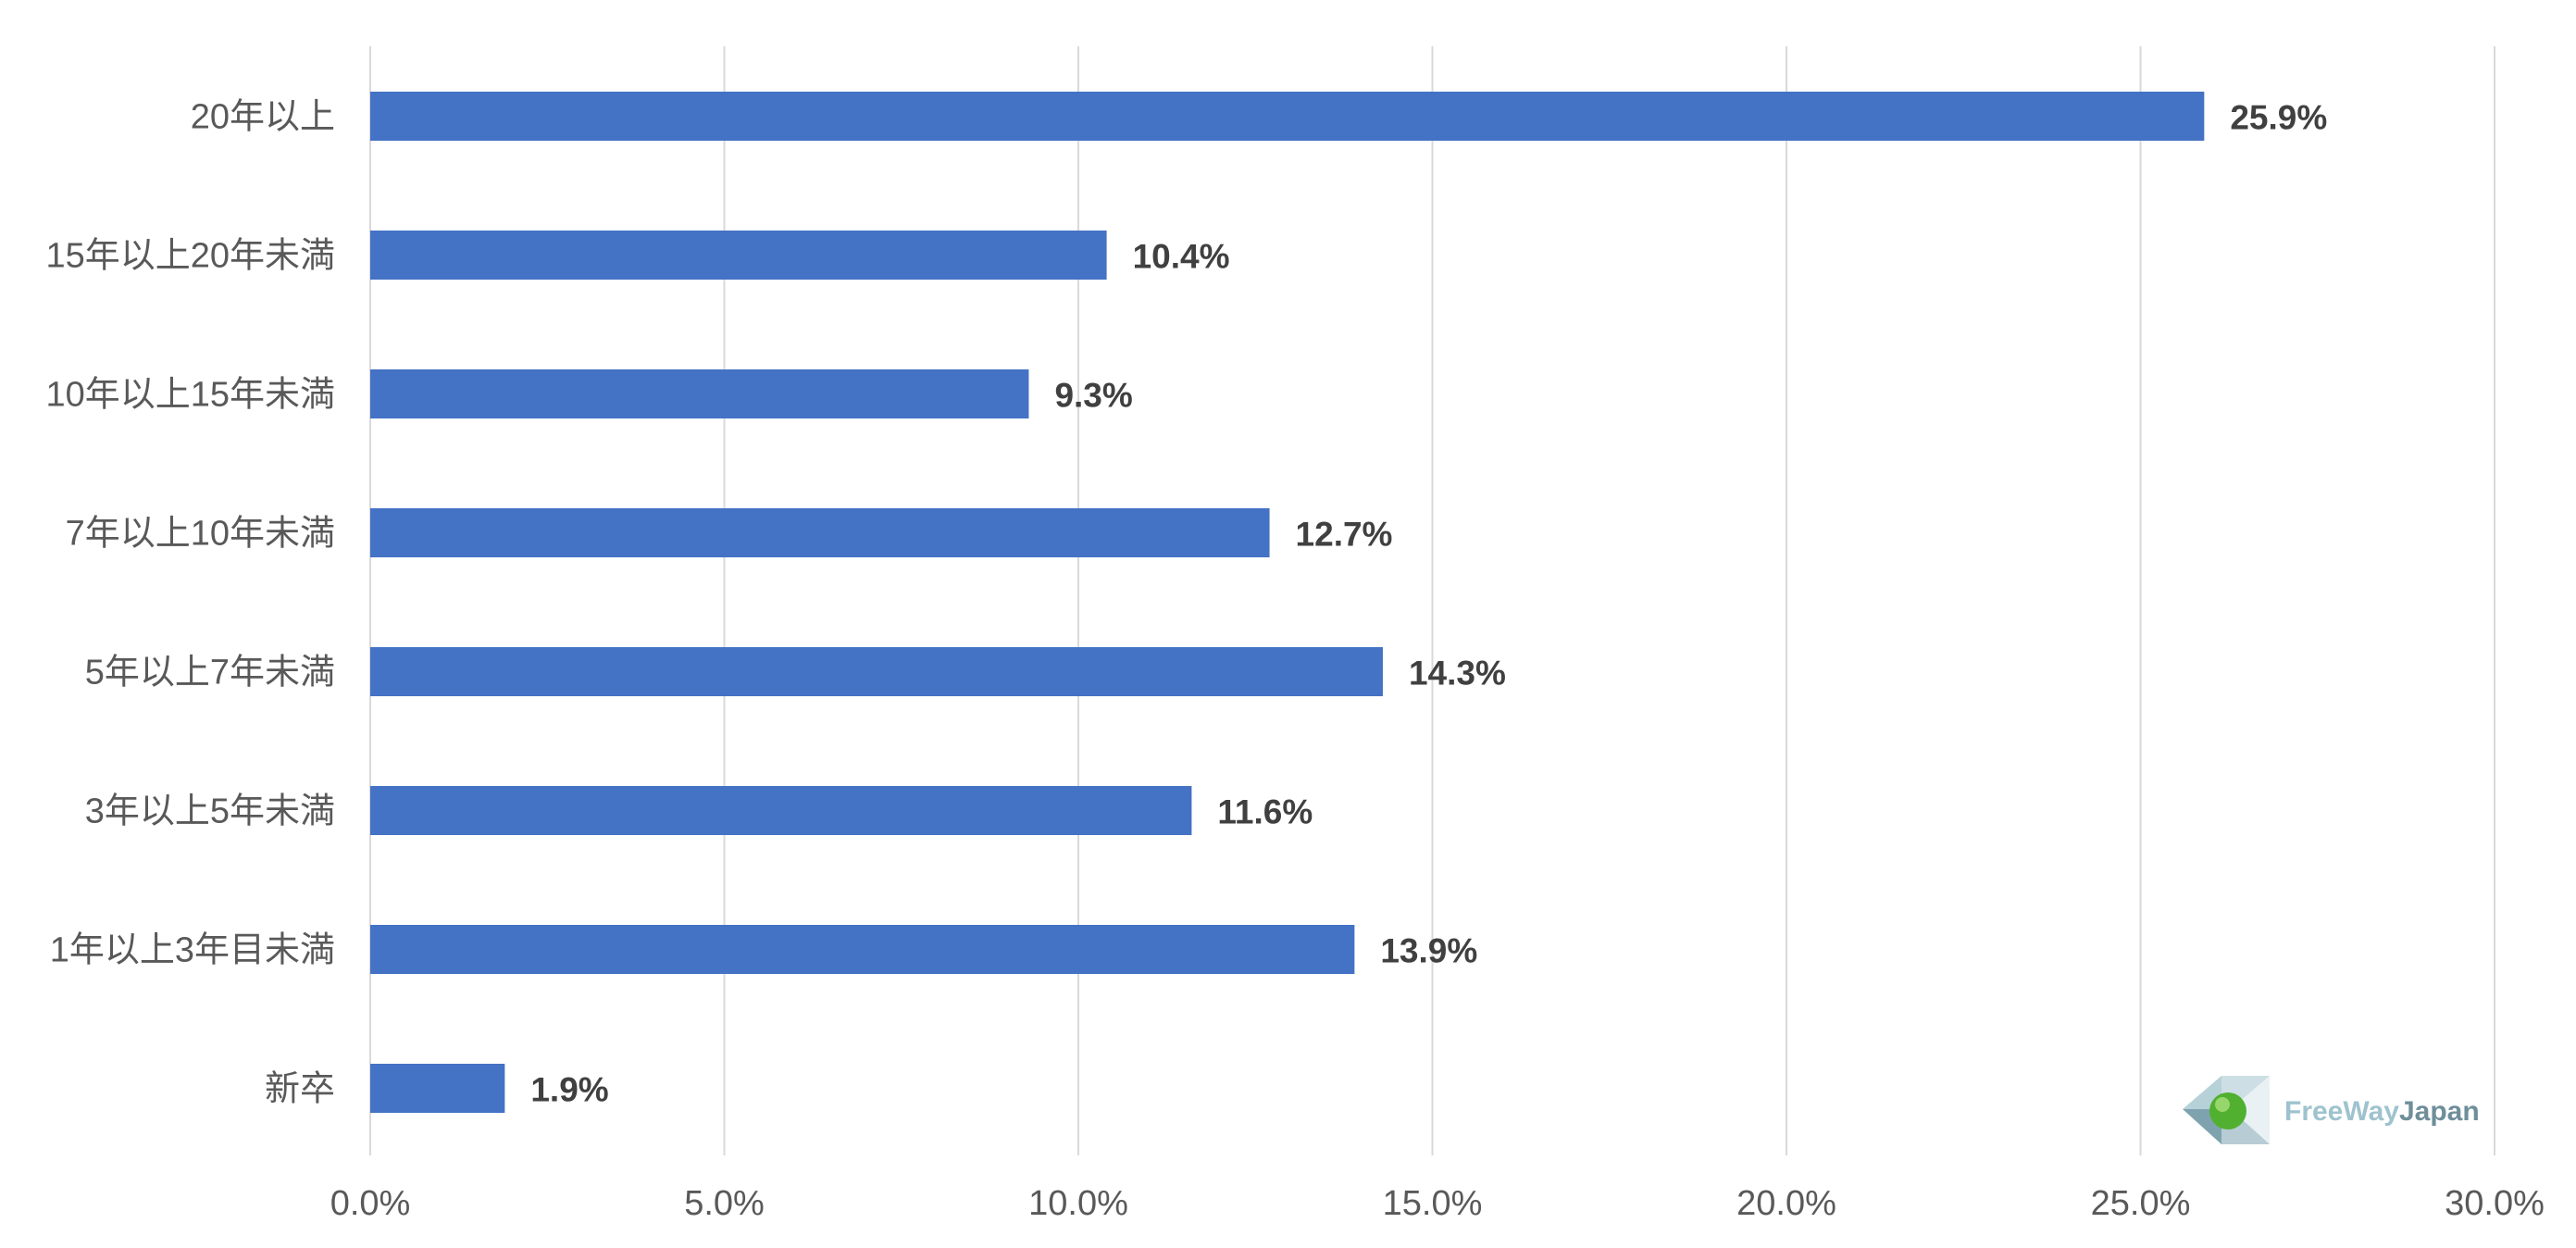 Image resolution: width=2576 pixels, height=1248 pixels. I want to click on logo-text-freeway: FreeWay, so click(2341, 1111).